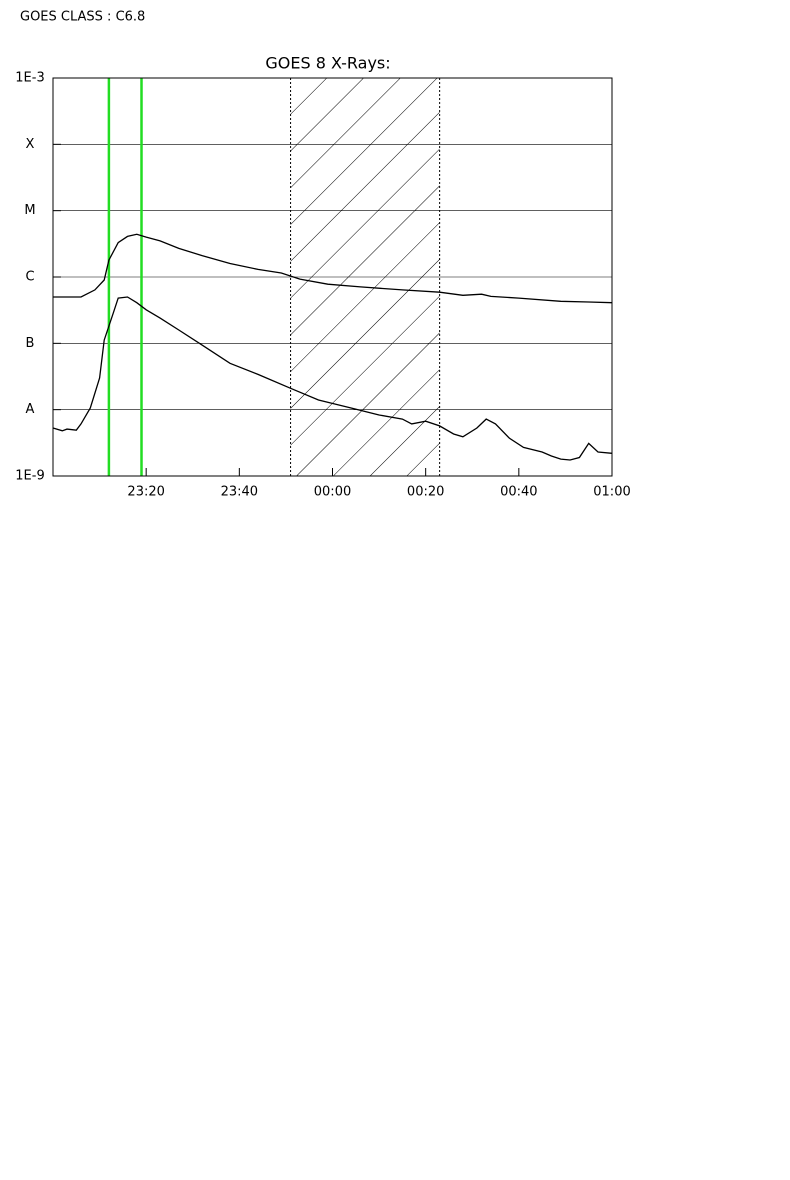 The width and height of the screenshot is (790, 1180). Describe the element at coordinates (30, 144) in the screenshot. I see `y-tick-label: X` at that location.